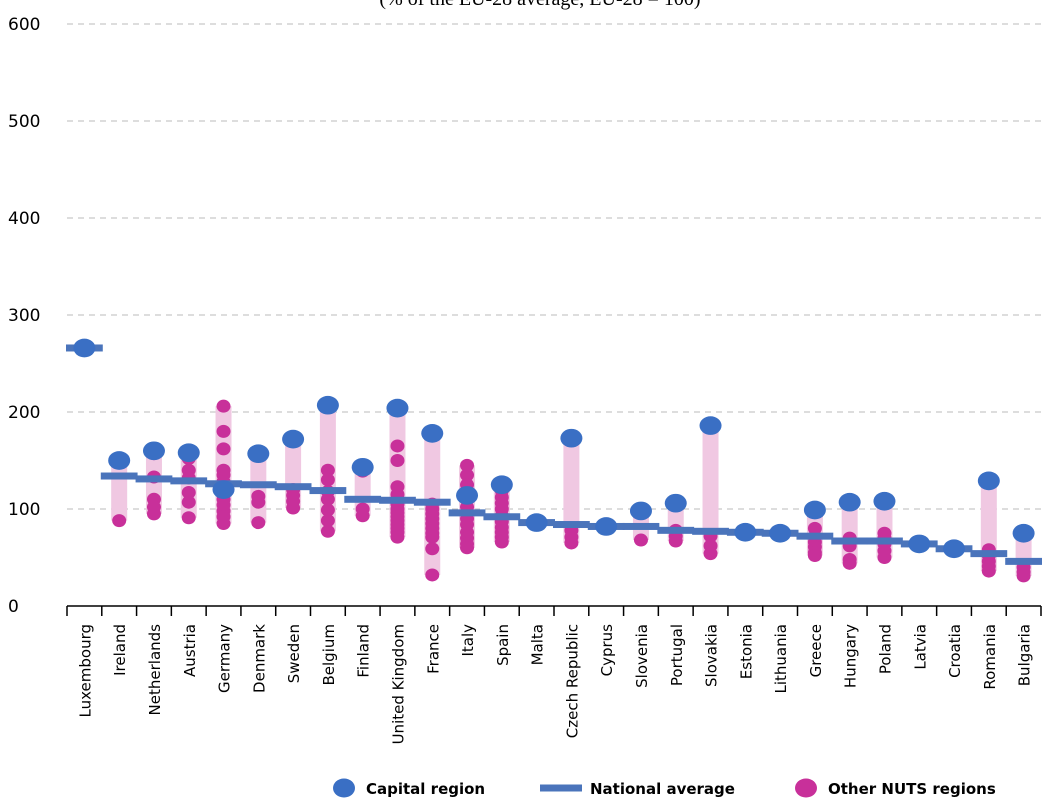 This screenshot has height=798, width=1059. I want to click on x-tick-label: Germany, so click(225, 658).